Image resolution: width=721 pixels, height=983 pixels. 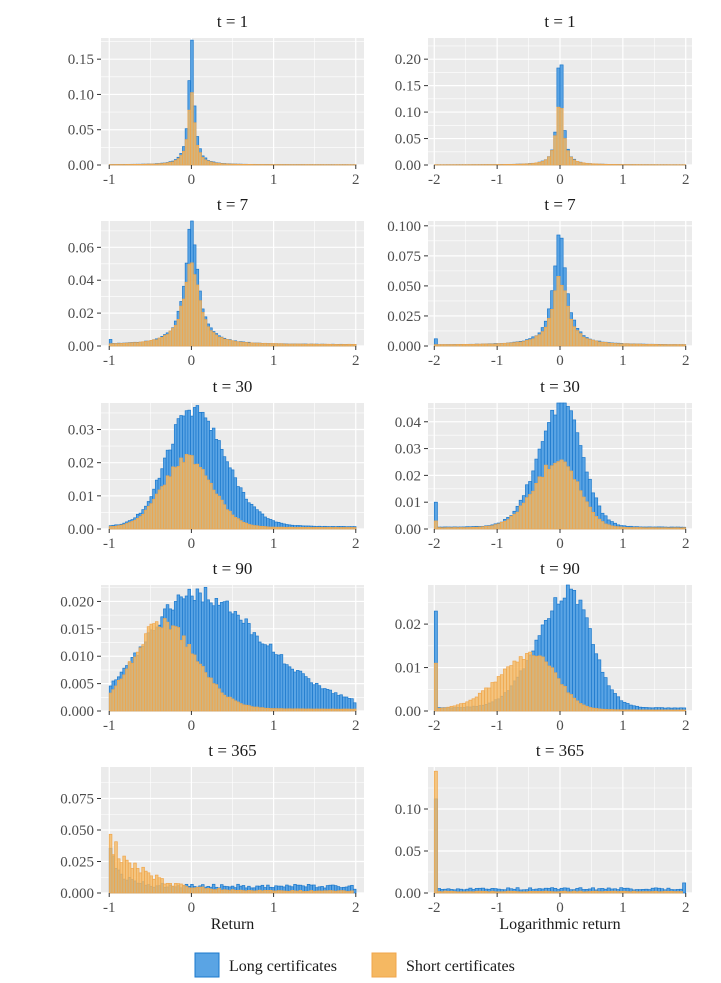 What do you see at coordinates (81, 95) in the screenshot?
I see `y-tick-label: 0.10` at bounding box center [81, 95].